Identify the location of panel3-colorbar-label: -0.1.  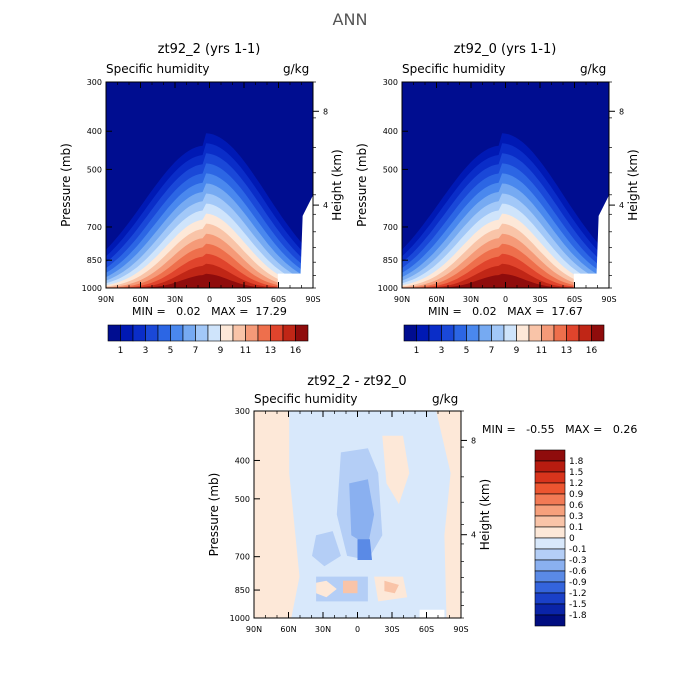
(578, 550).